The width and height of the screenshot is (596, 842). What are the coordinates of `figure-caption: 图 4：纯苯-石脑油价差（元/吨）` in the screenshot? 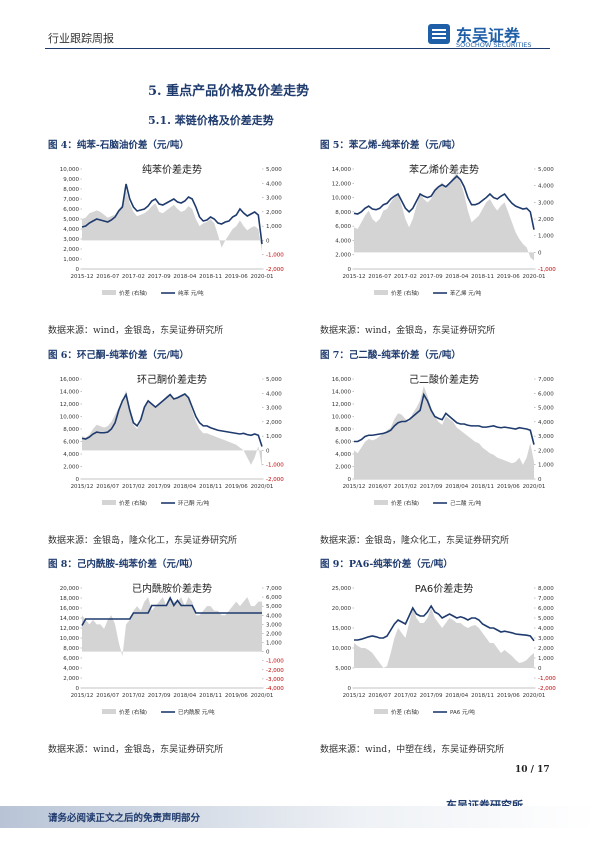 It's located at (118, 145).